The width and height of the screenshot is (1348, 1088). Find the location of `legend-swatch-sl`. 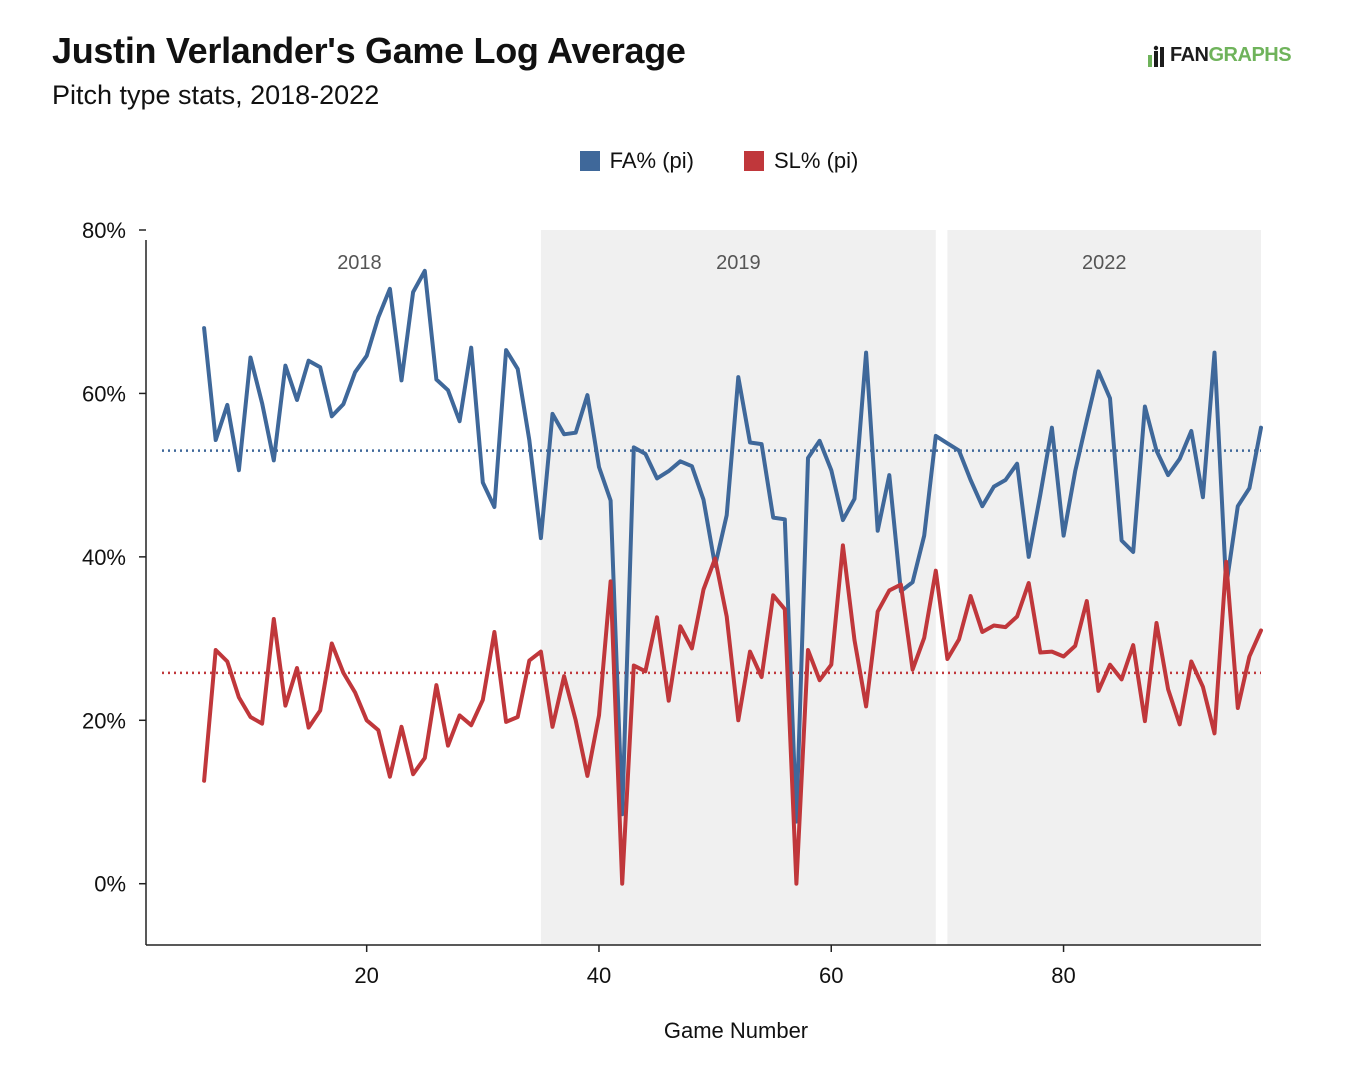

legend-swatch-sl is located at coordinates (754, 161).